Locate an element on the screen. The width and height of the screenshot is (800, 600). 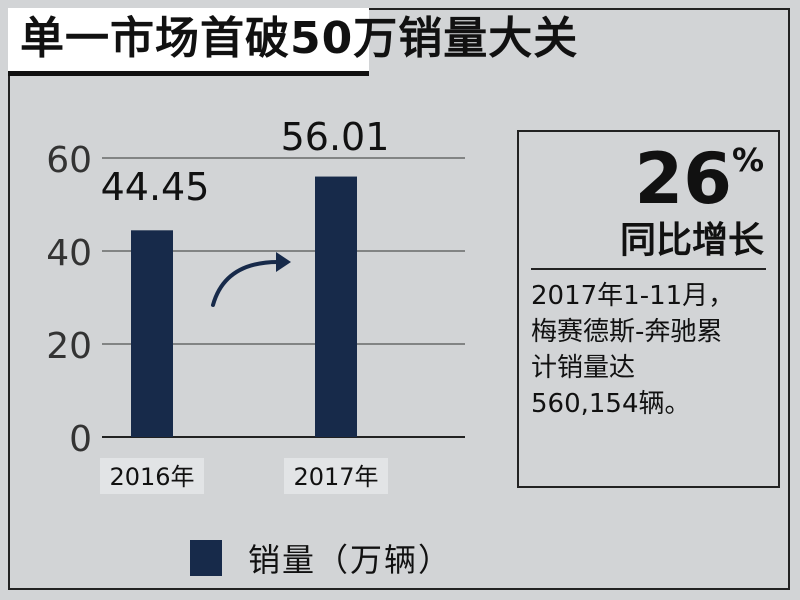
x-category-label: 2016年 is located at coordinates (151, 477).